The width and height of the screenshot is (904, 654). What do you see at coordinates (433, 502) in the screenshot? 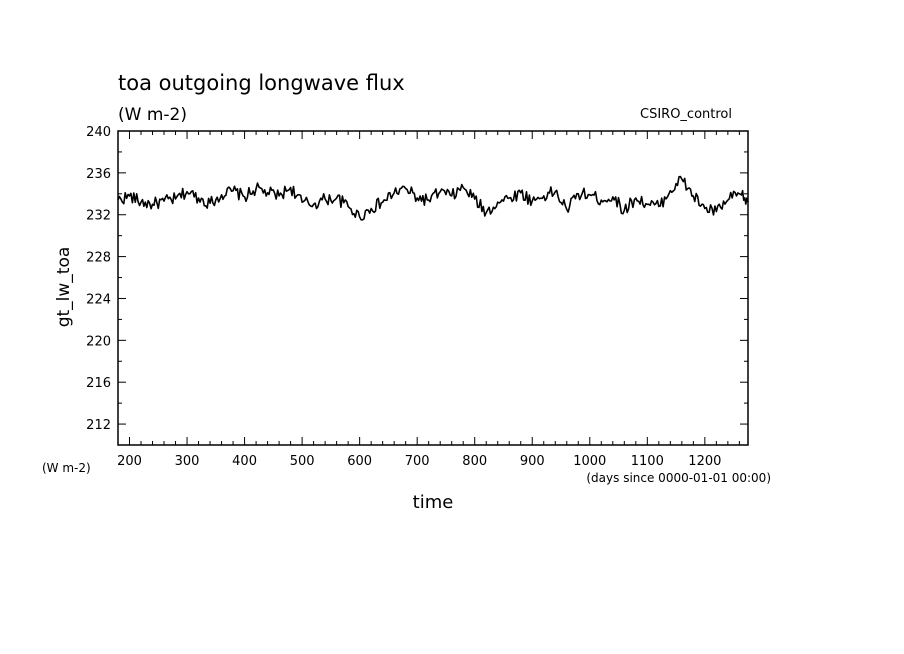
I see `x-axis-label: time` at bounding box center [433, 502].